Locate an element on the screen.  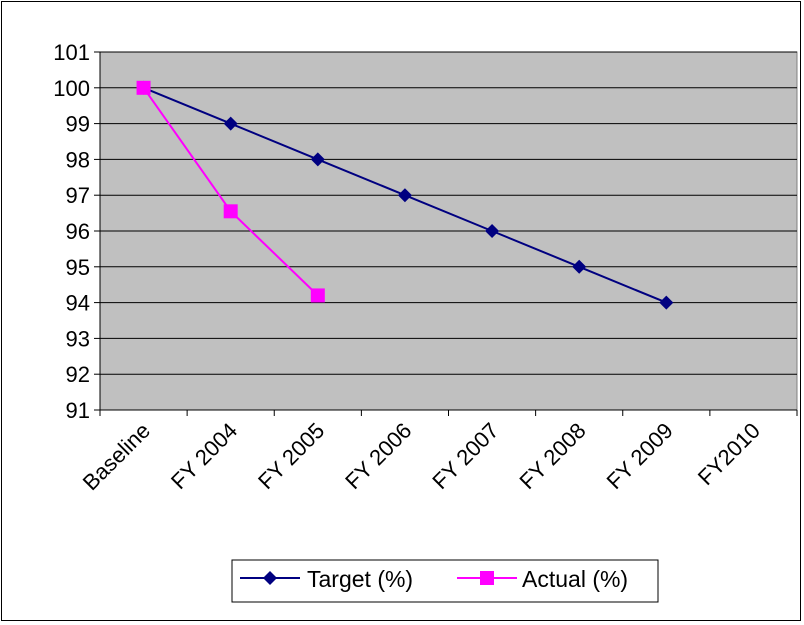
legend-label-actual: Actual (%) is located at coordinates (575, 579).